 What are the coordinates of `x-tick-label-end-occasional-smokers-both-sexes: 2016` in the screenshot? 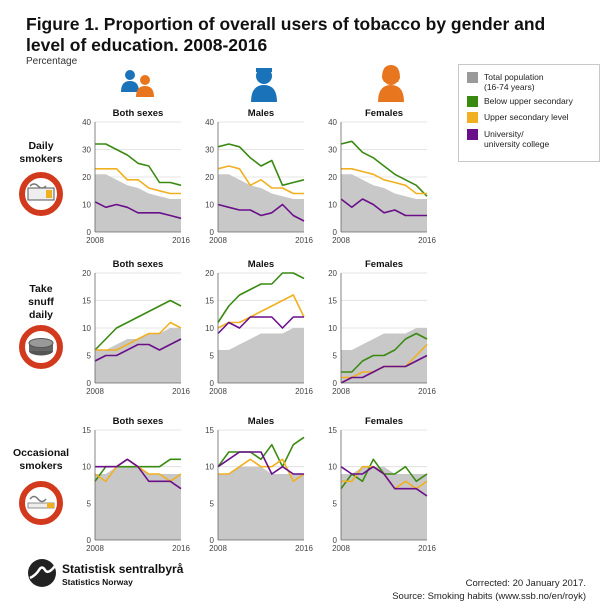 It's located at (181, 548).